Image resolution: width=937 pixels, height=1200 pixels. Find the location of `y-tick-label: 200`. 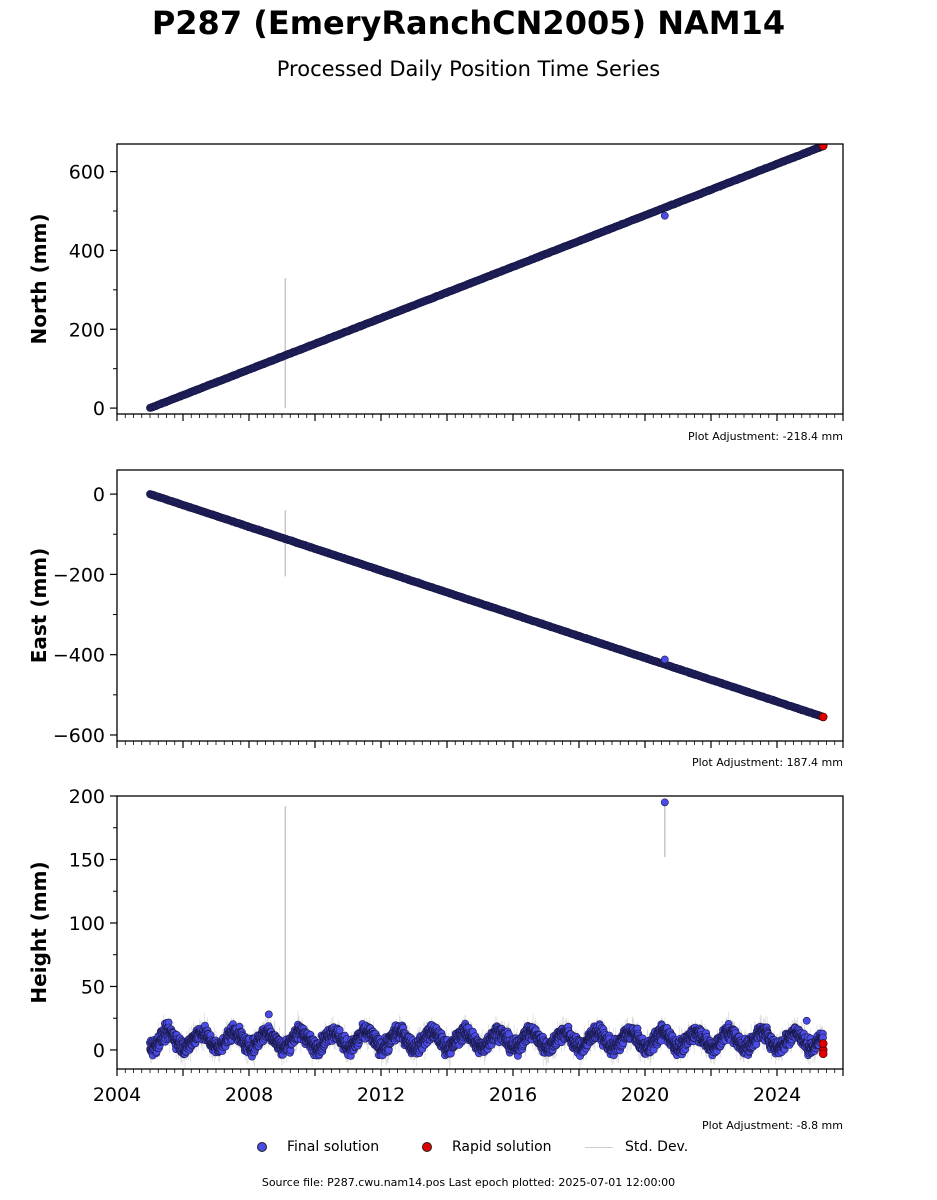

y-tick-label: 200 is located at coordinates (87, 330).